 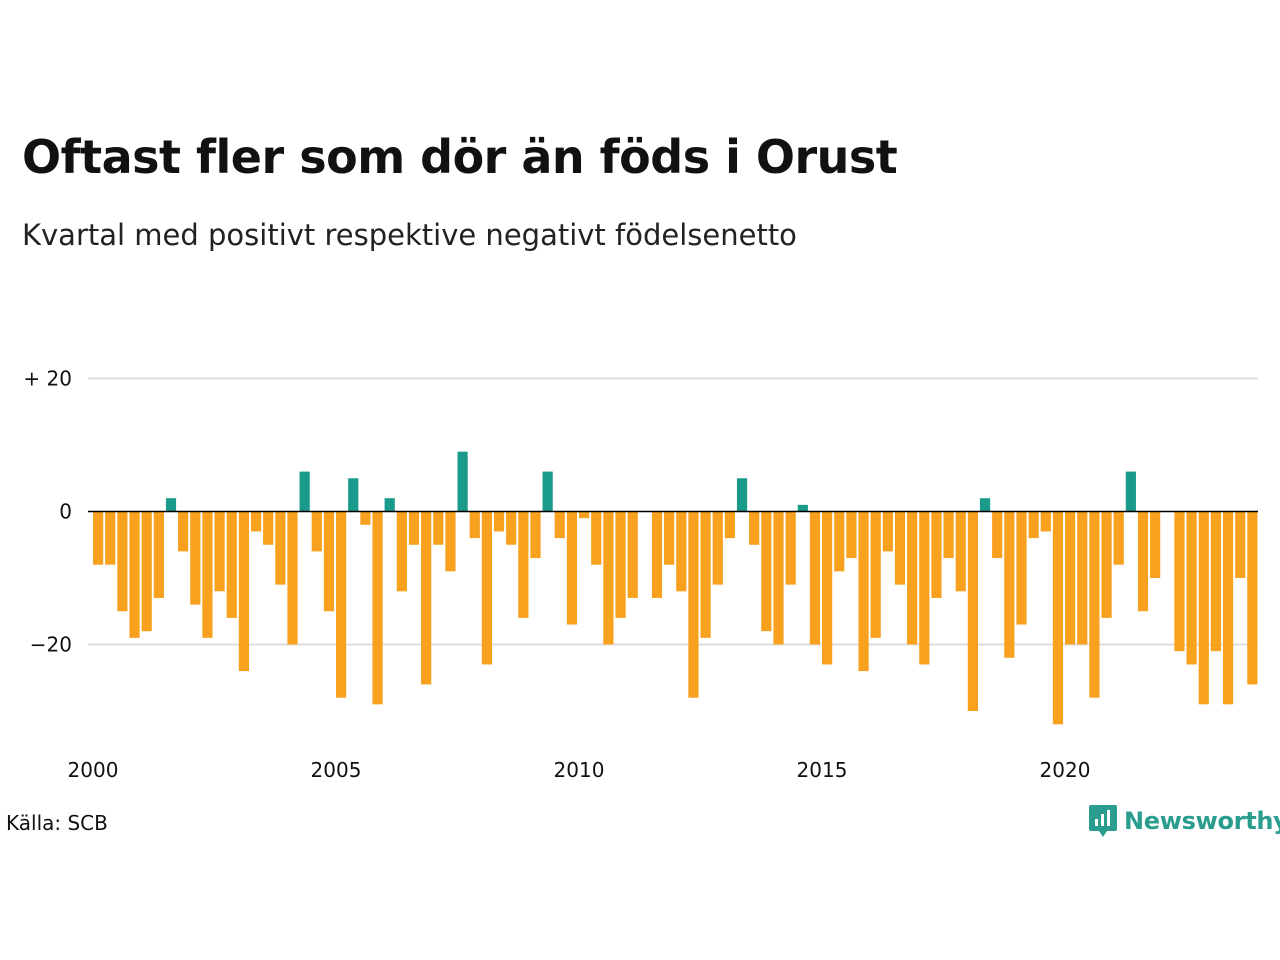 I want to click on bar: 2010K1: -1, so click(x=584, y=515).